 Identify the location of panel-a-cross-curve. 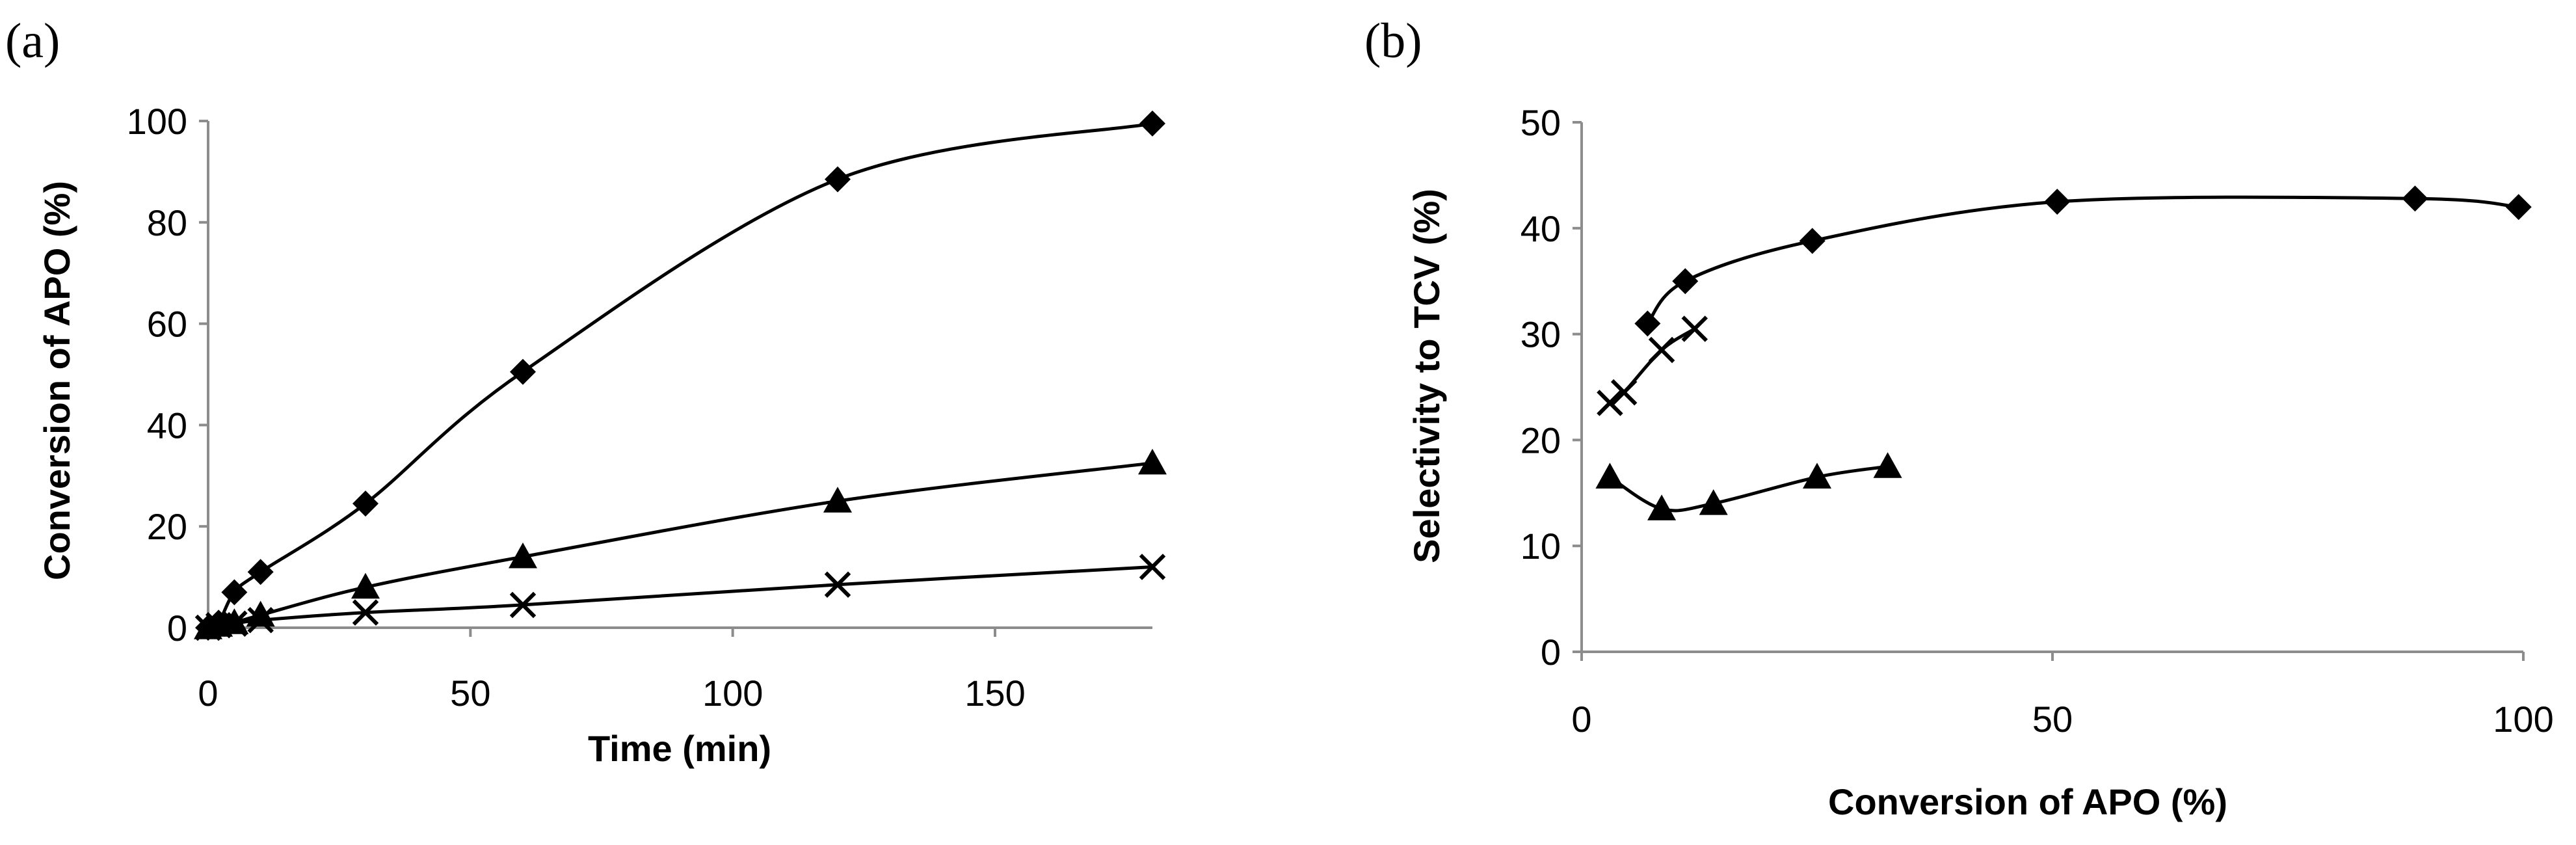
(680, 597).